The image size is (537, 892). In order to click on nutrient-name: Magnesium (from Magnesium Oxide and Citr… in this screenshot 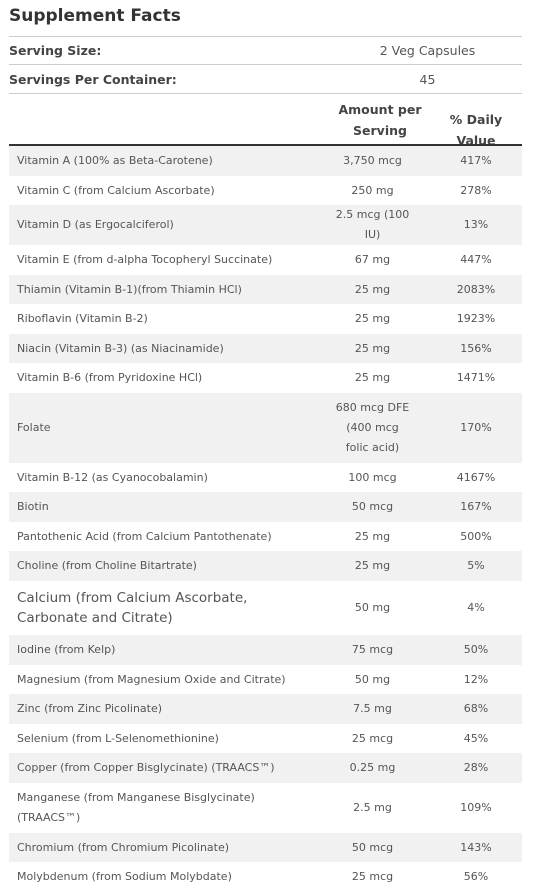, I will do `click(151, 679)`.